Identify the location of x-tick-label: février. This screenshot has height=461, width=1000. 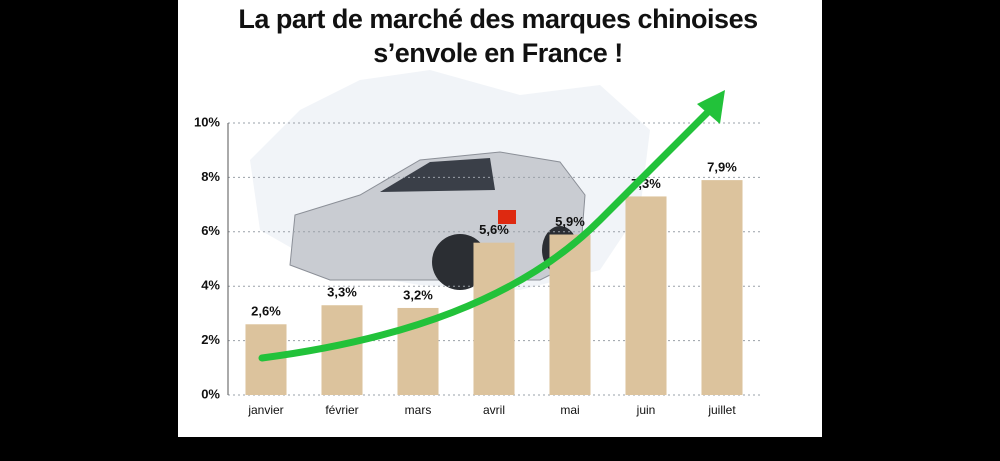
(341, 410).